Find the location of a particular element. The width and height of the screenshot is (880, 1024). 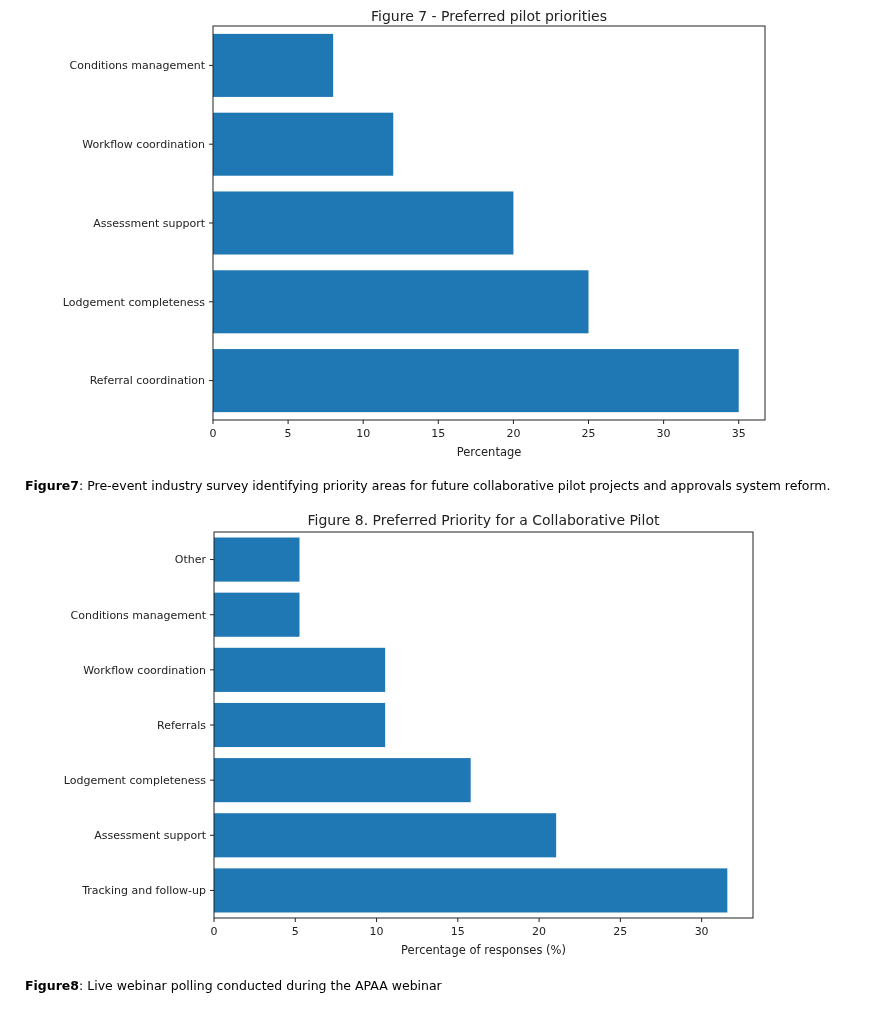

y-tick-label: Other is located at coordinates (190, 560).